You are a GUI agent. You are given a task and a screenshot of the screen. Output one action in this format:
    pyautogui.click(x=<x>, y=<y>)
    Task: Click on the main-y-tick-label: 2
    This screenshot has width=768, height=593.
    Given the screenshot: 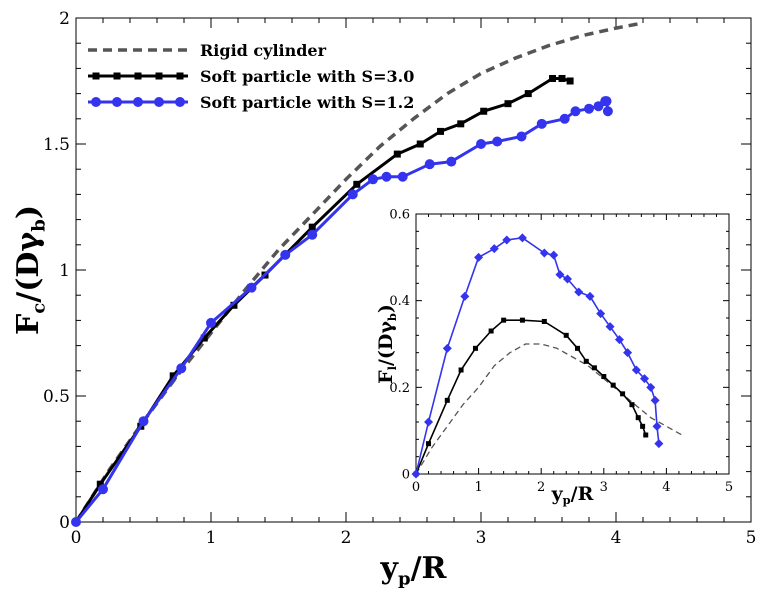 What is the action you would take?
    pyautogui.click(x=64, y=19)
    